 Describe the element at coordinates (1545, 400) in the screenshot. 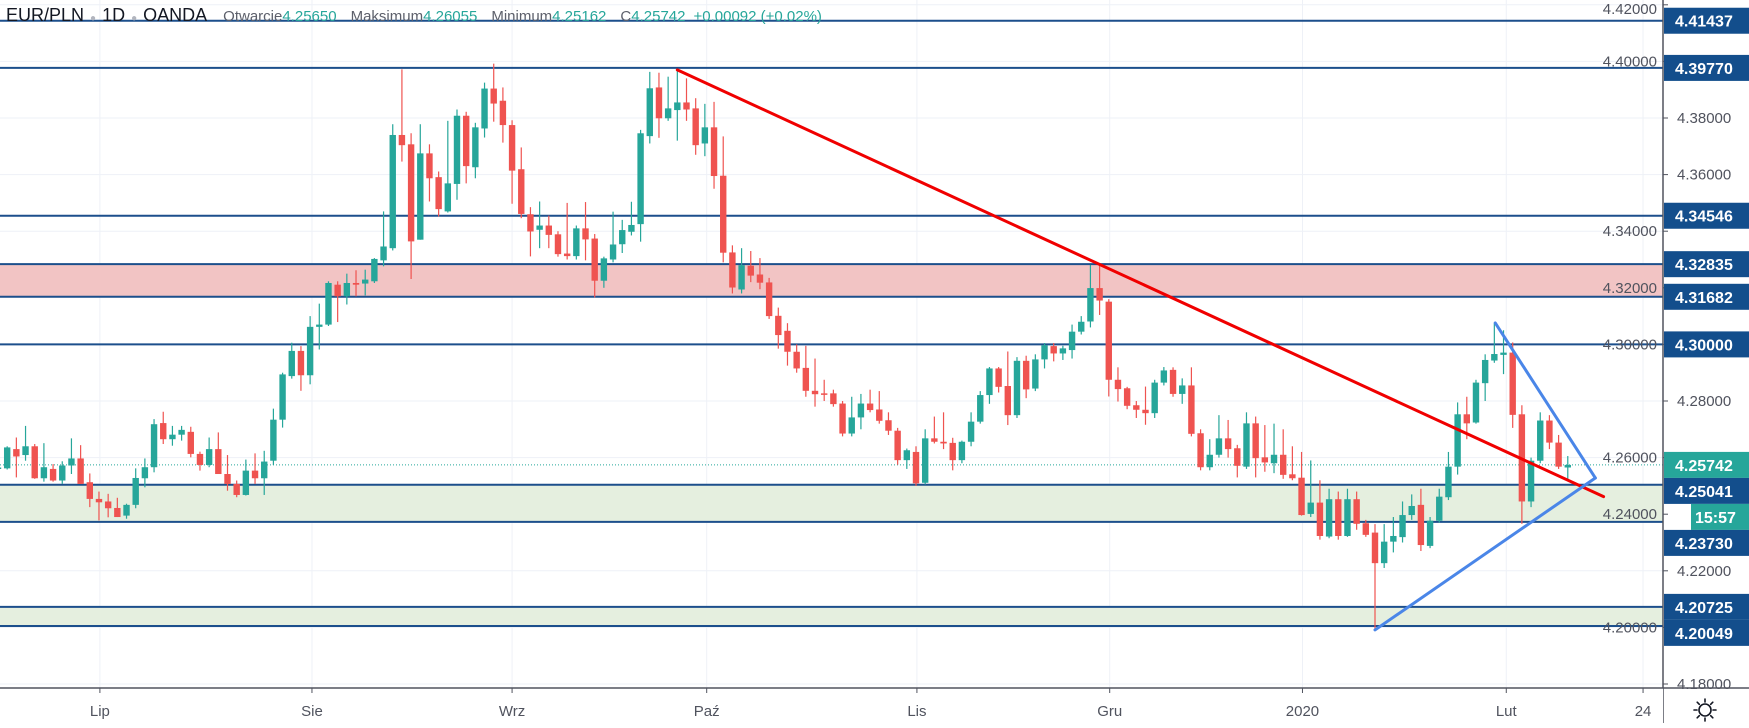

I see `triangle-upper-line` at that location.